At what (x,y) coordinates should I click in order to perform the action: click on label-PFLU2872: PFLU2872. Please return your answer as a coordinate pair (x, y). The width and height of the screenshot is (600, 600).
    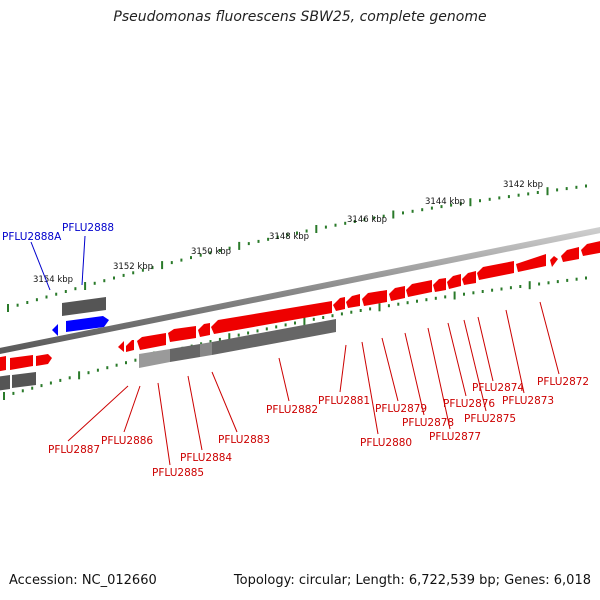
    Looking at the image, I should click on (563, 382).